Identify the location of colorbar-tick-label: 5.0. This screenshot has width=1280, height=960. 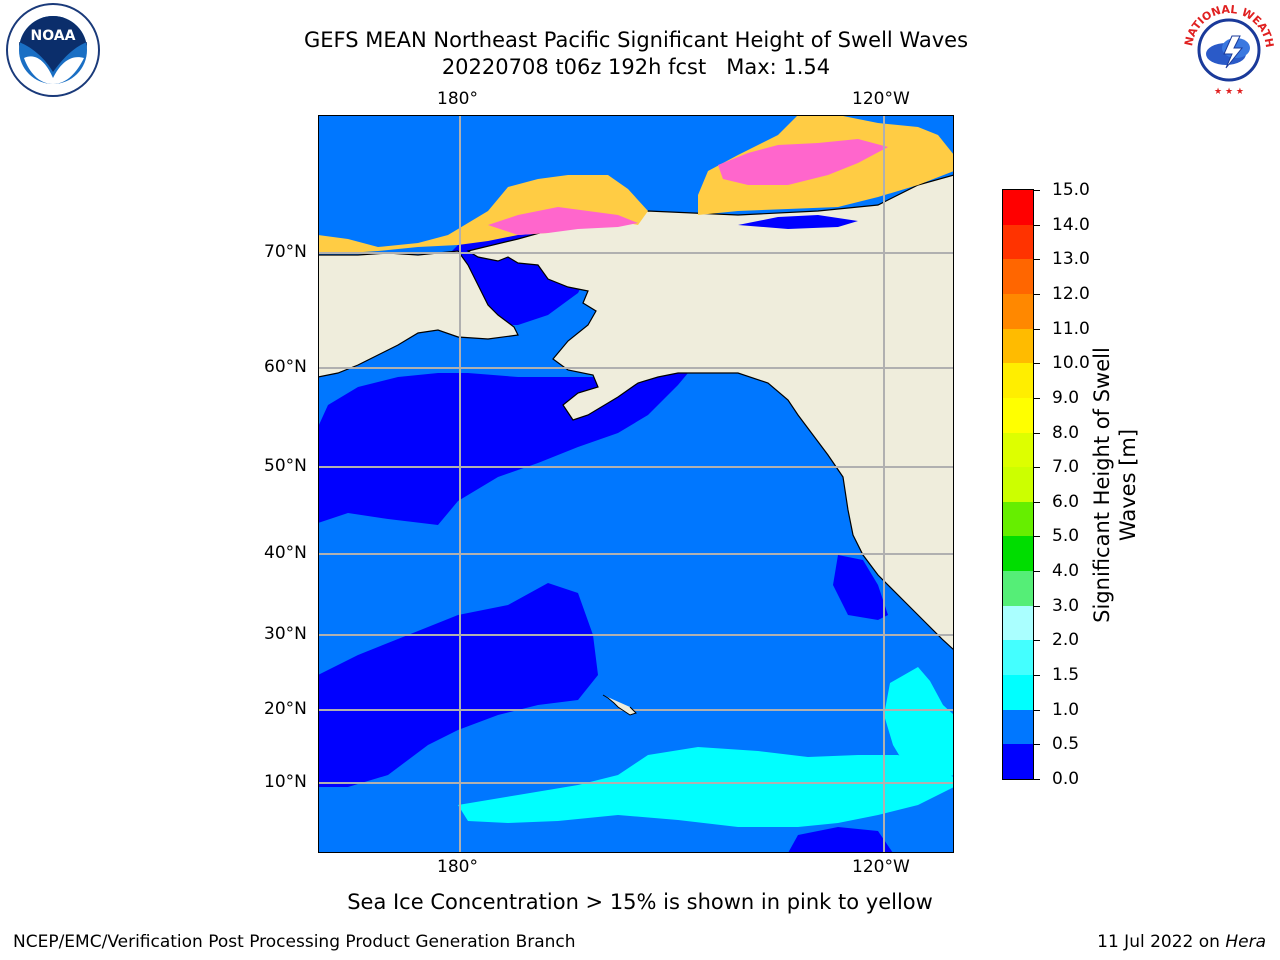
(1066, 536).